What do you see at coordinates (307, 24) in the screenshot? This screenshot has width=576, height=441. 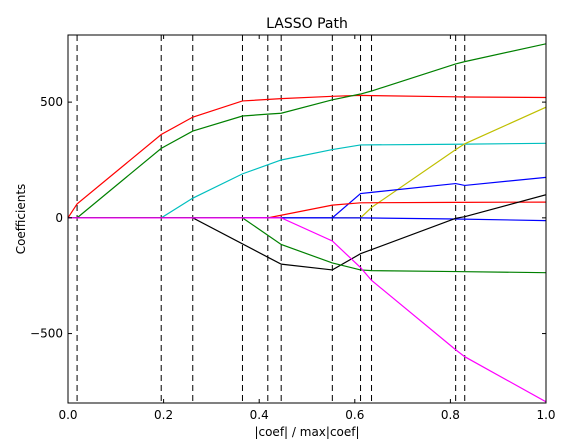 I see `chart-title: LASSO Path` at bounding box center [307, 24].